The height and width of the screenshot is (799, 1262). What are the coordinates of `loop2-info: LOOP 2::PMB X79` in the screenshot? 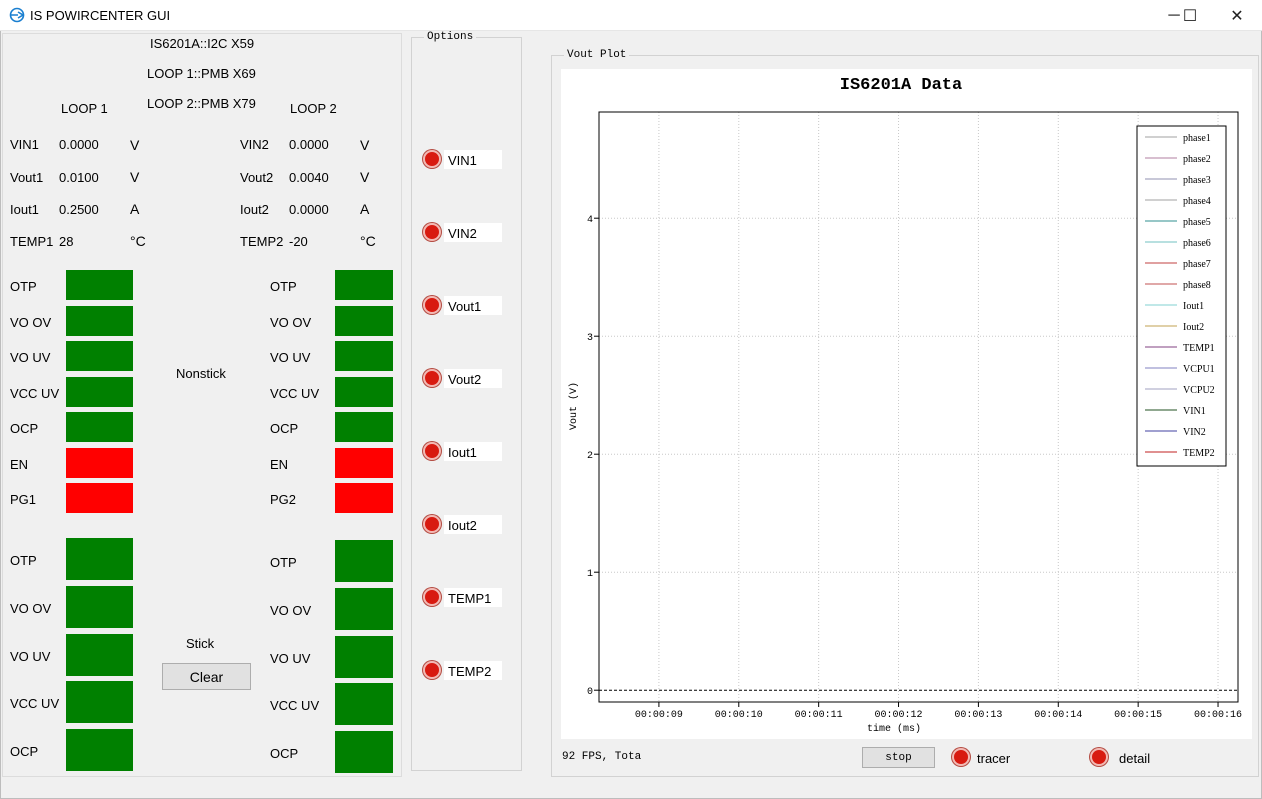 It's located at (201, 103).